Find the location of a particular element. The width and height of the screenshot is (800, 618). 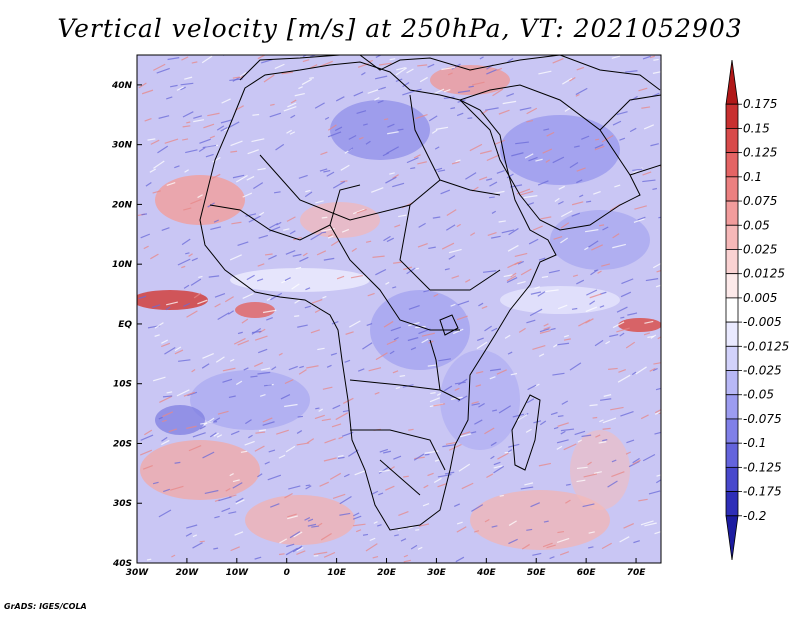

arabia-outline is located at coordinates (550, 157).